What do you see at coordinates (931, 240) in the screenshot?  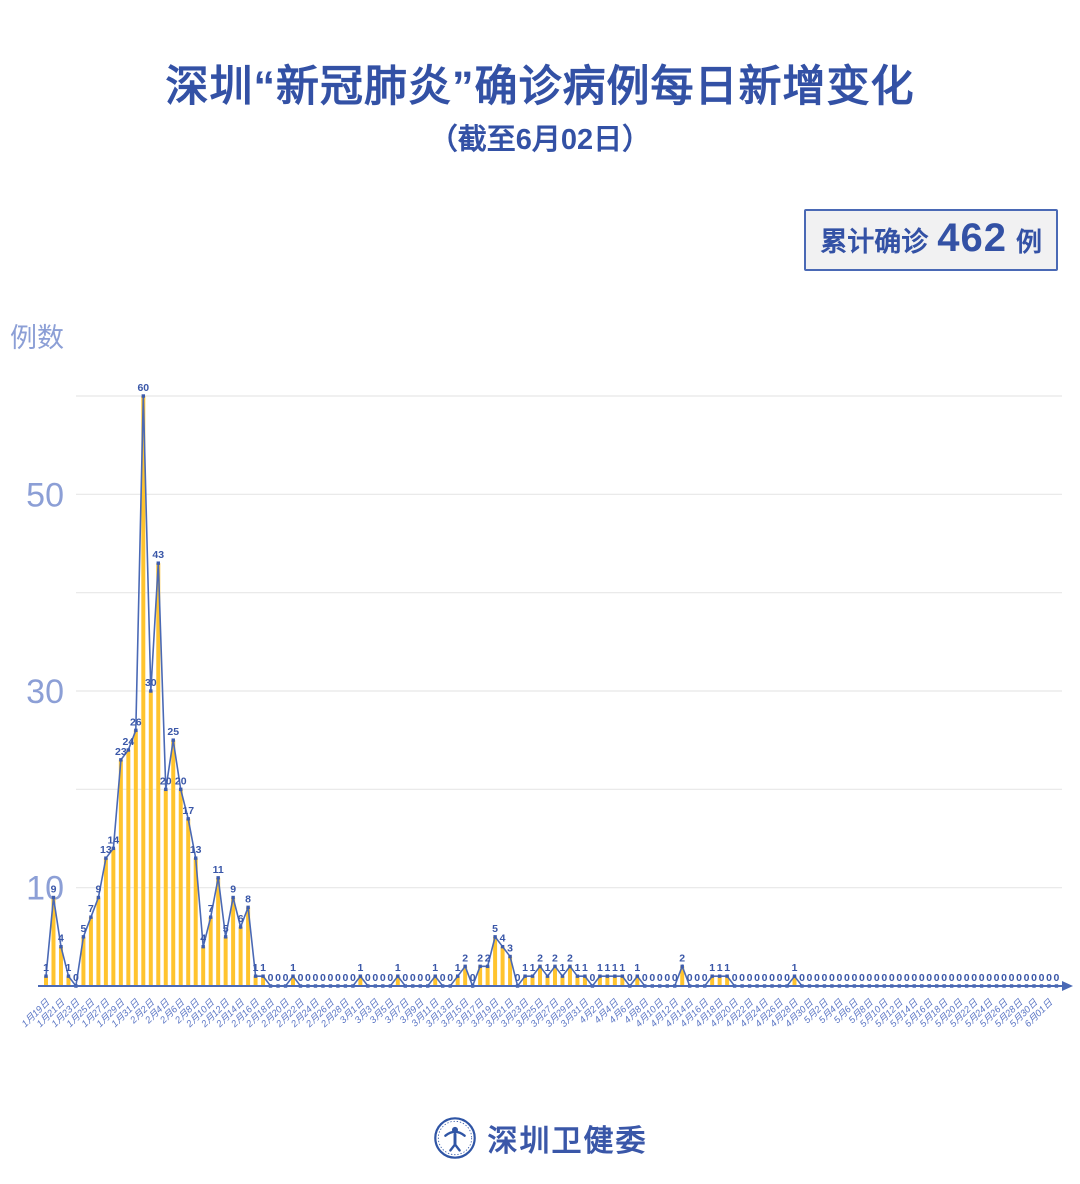 I see `cumulative-total-badge: 累计确诊 462 例` at bounding box center [931, 240].